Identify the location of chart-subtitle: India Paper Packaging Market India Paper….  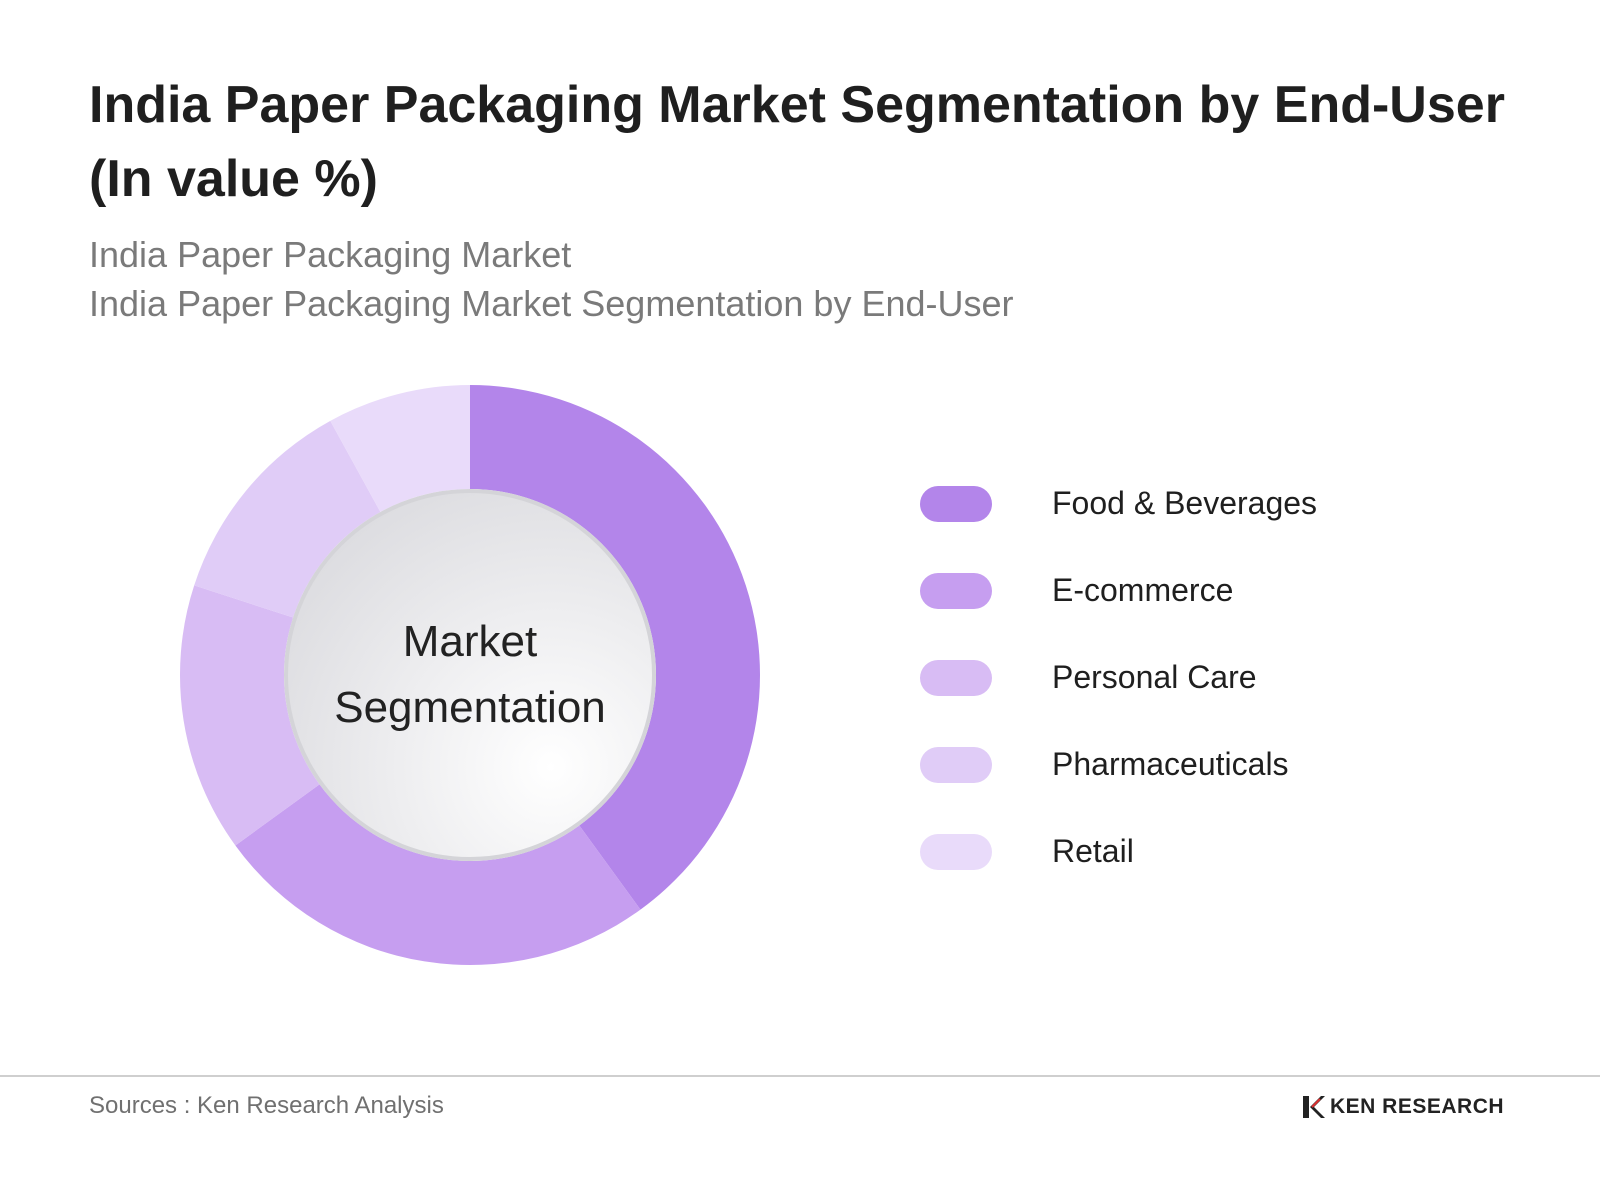
(551, 279).